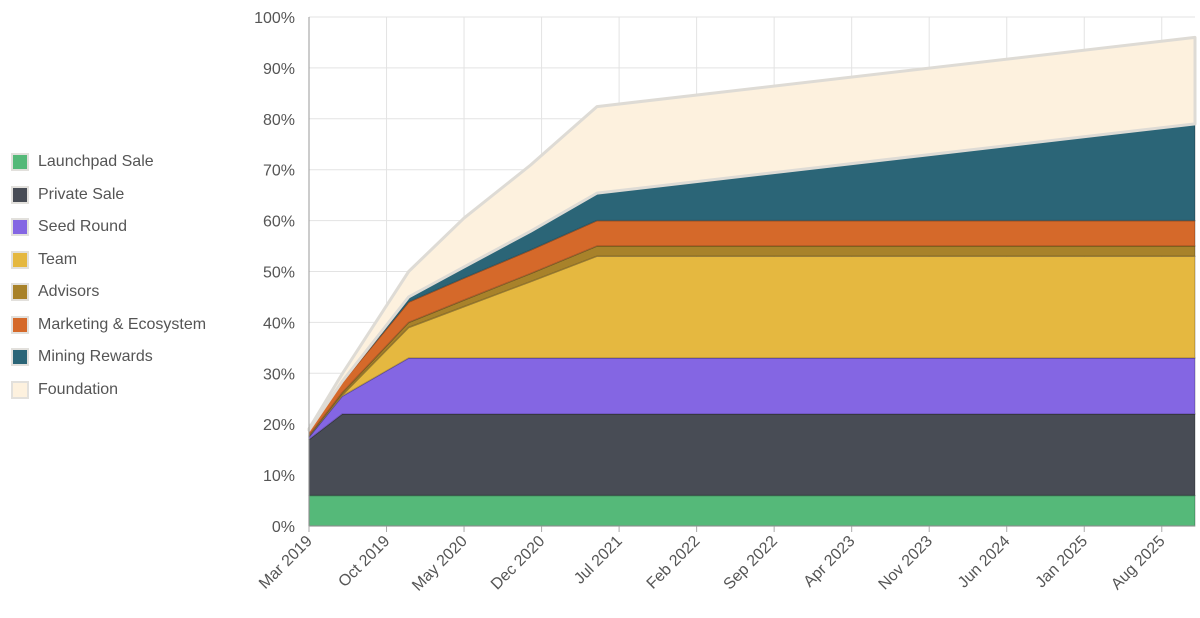 The image size is (1200, 618). I want to click on legend-label: Team, so click(58, 259).